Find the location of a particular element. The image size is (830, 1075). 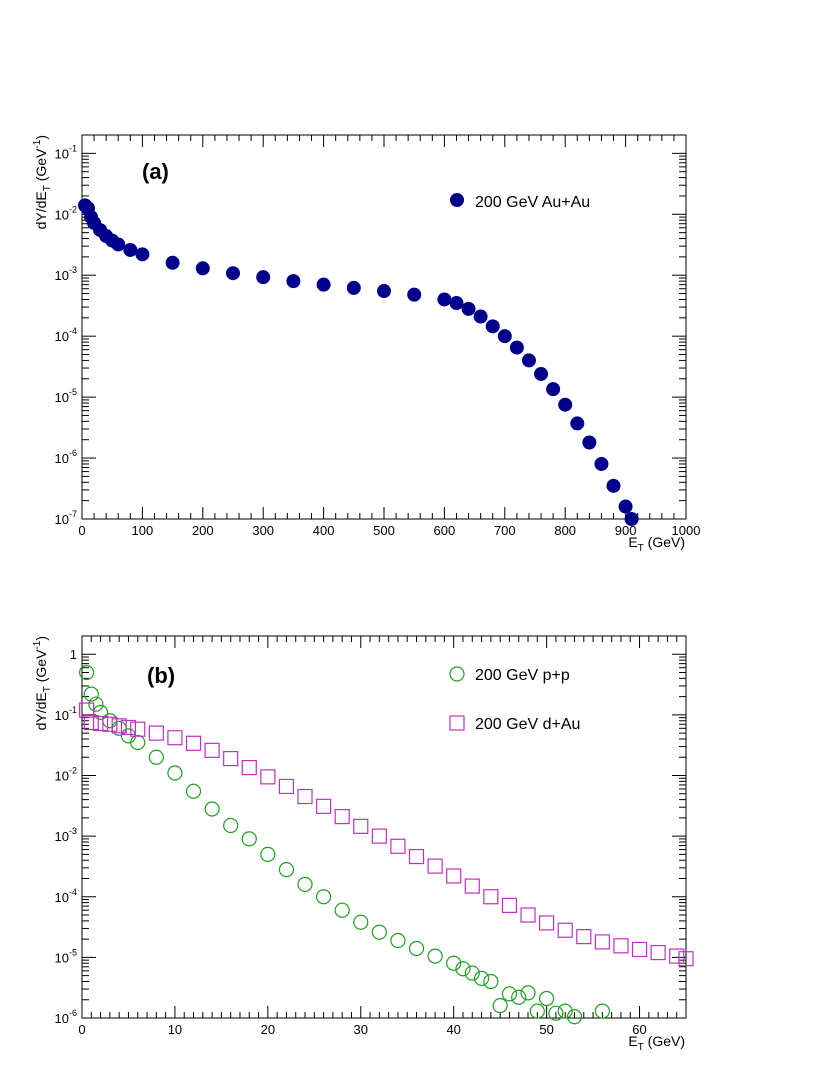

x-tick-label: 10 is located at coordinates (175, 1029).